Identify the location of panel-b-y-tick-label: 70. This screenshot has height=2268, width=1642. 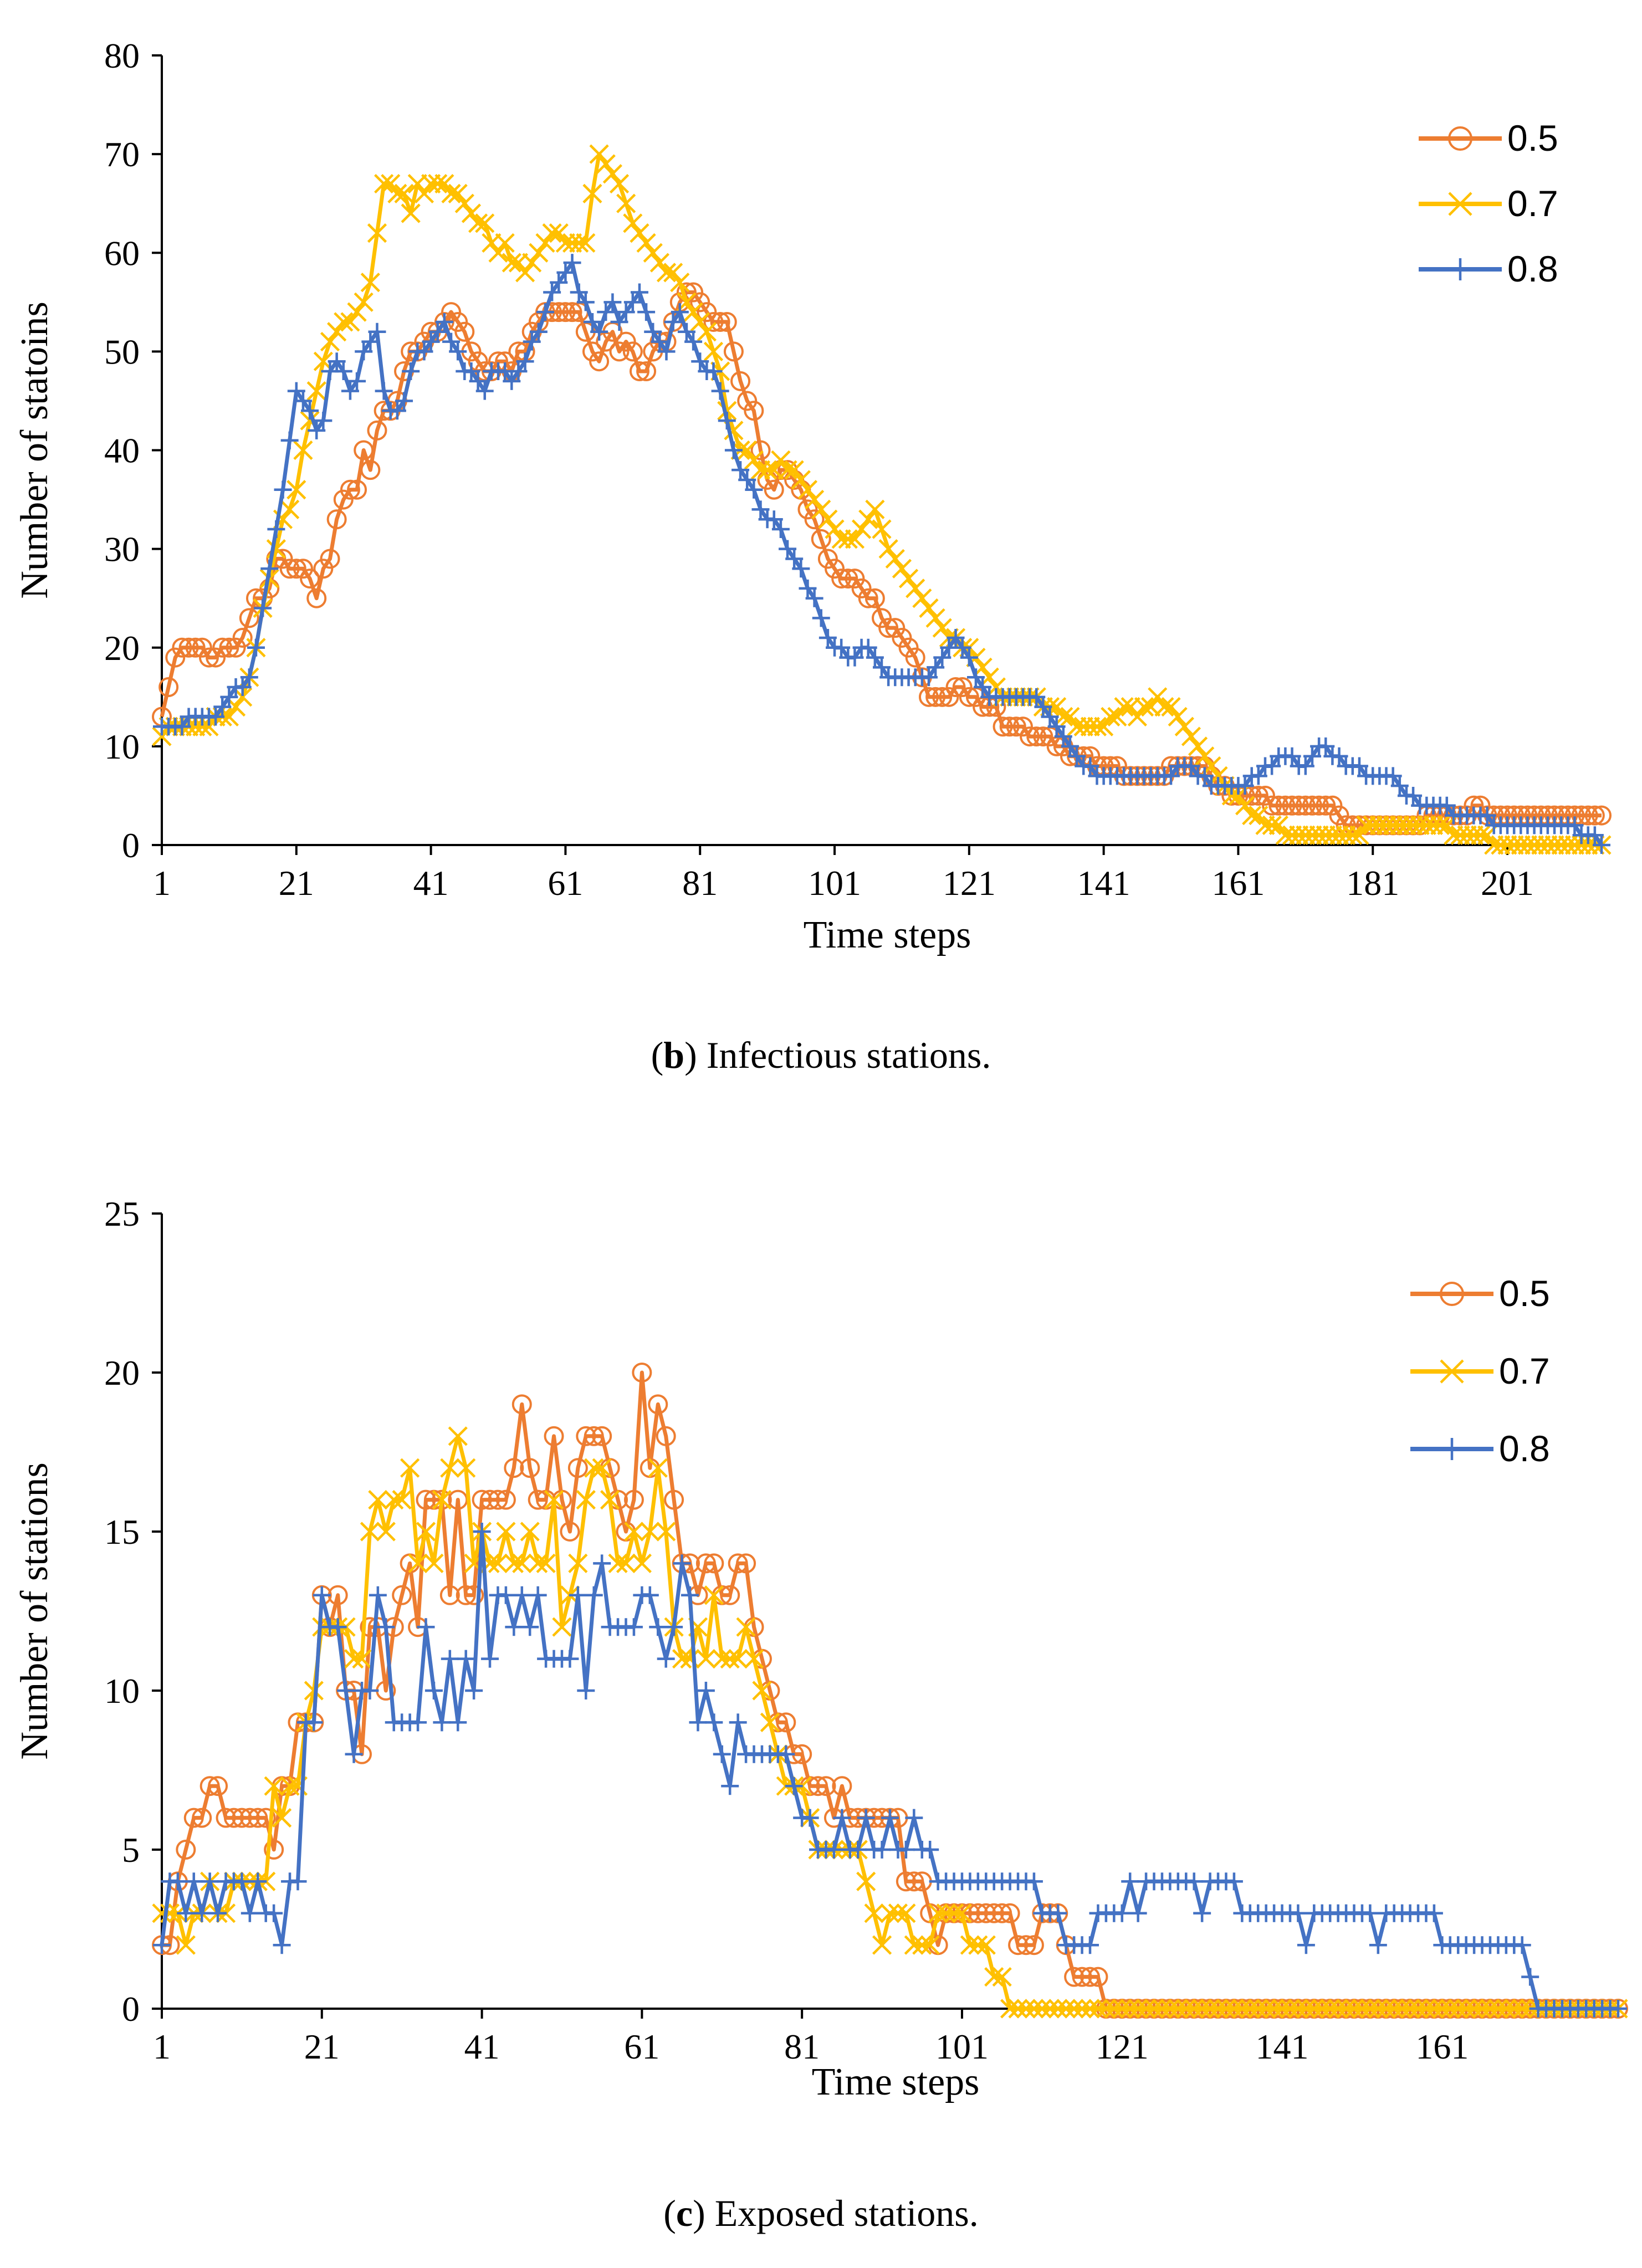
(122, 154).